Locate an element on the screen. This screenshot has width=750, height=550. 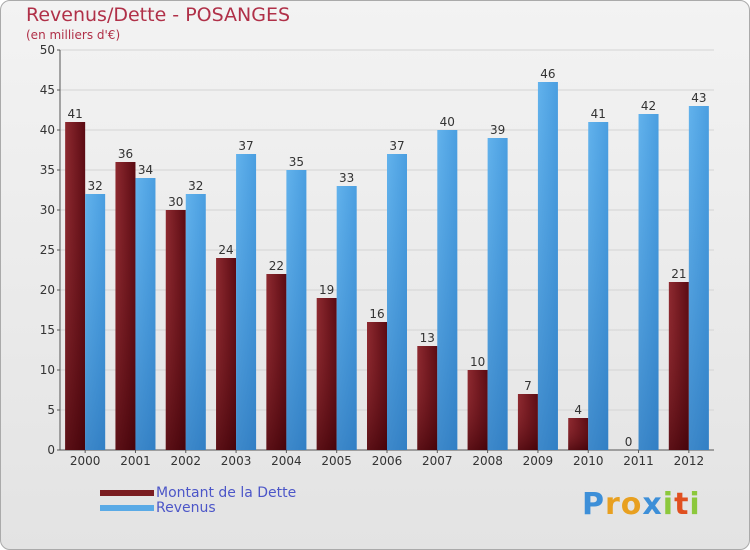
logo-letter: x is located at coordinates (652, 504).